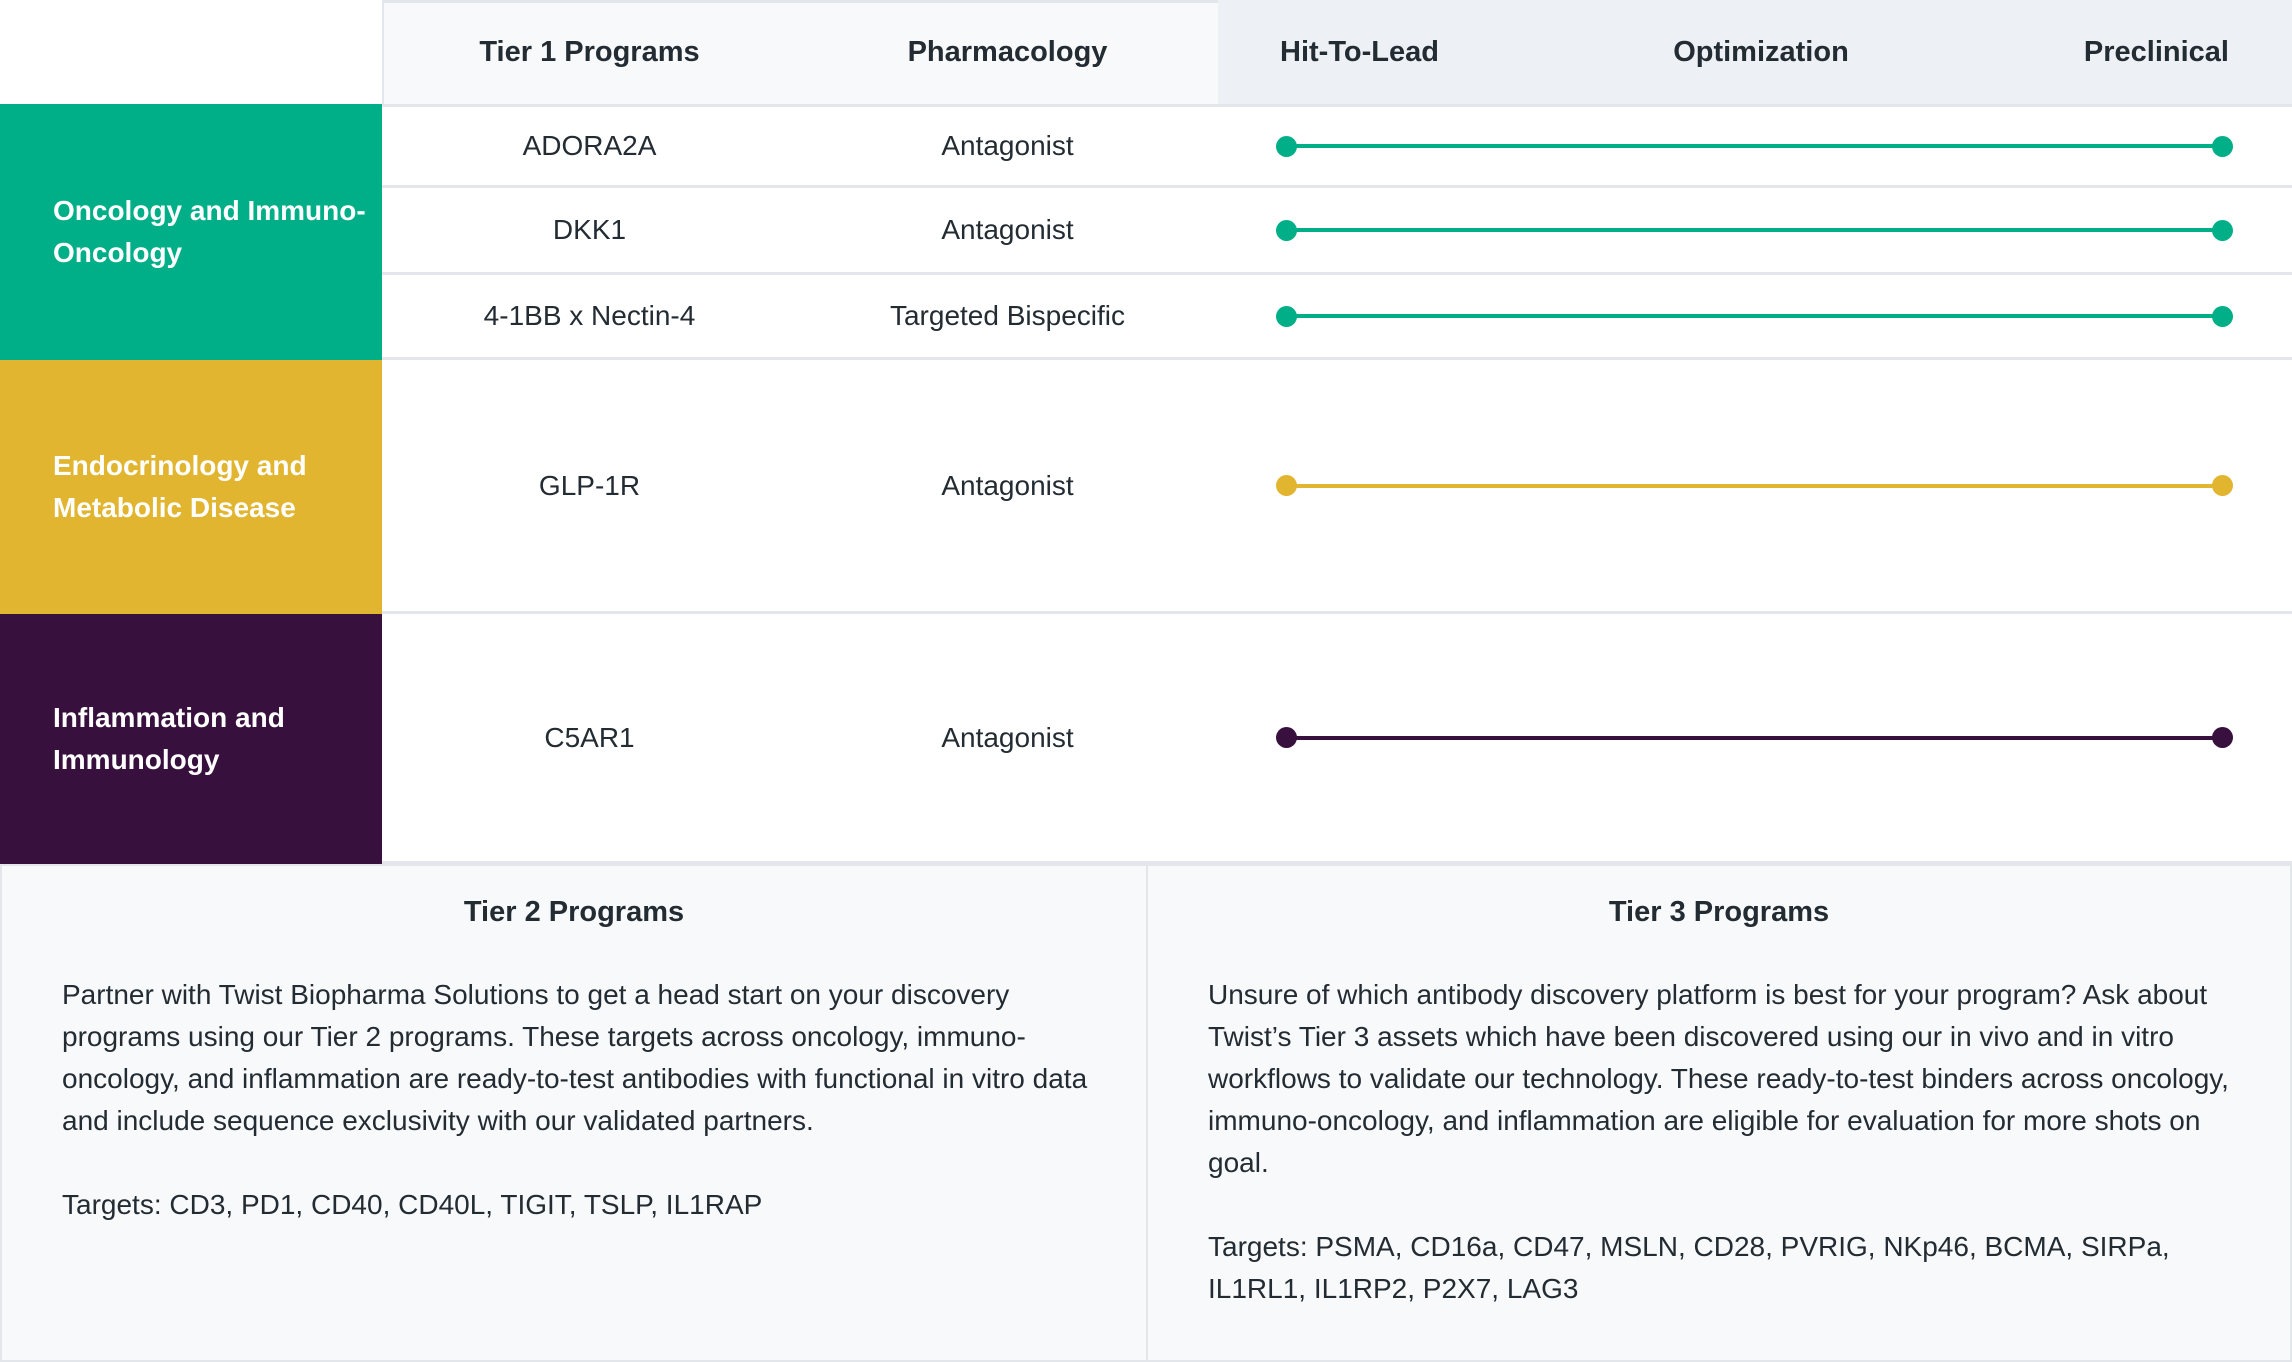  I want to click on group-oncology: Oncology and Immuno-Oncology, so click(191, 232).